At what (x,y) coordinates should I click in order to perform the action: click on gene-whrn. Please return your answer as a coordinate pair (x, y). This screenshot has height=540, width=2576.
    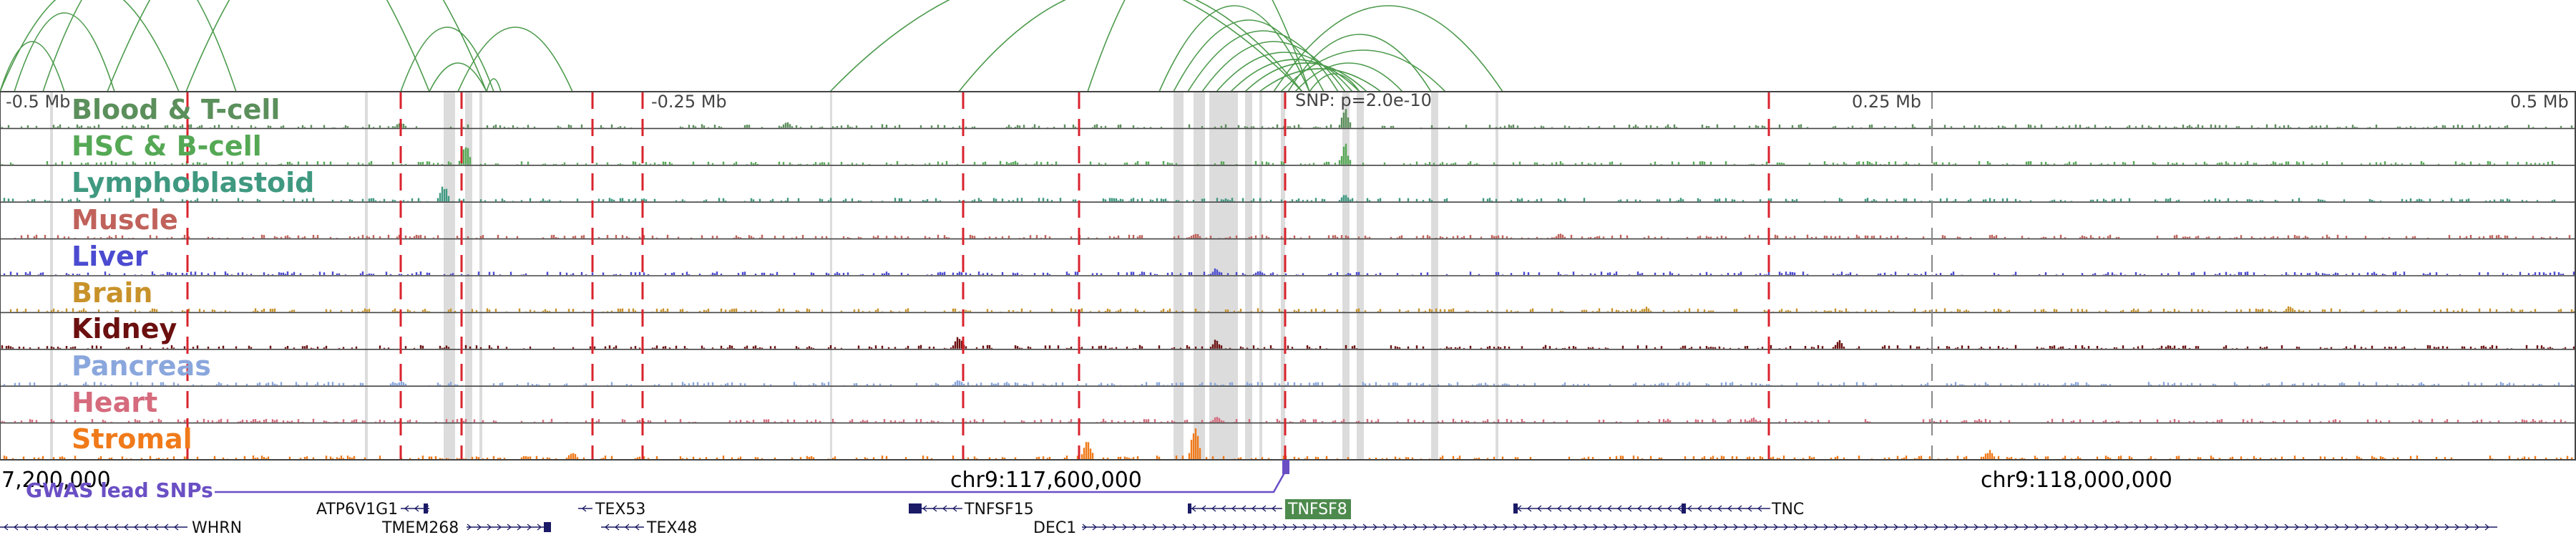
    Looking at the image, I should click on (93, 527).